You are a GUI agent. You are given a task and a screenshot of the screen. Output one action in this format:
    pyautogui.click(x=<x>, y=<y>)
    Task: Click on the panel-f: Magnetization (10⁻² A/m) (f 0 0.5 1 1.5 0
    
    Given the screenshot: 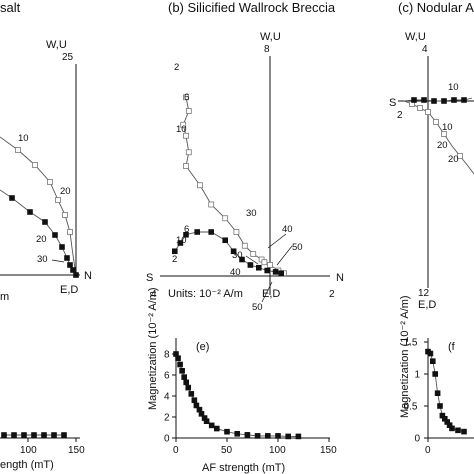 What is the action you would take?
    pyautogui.click(x=436, y=375)
    